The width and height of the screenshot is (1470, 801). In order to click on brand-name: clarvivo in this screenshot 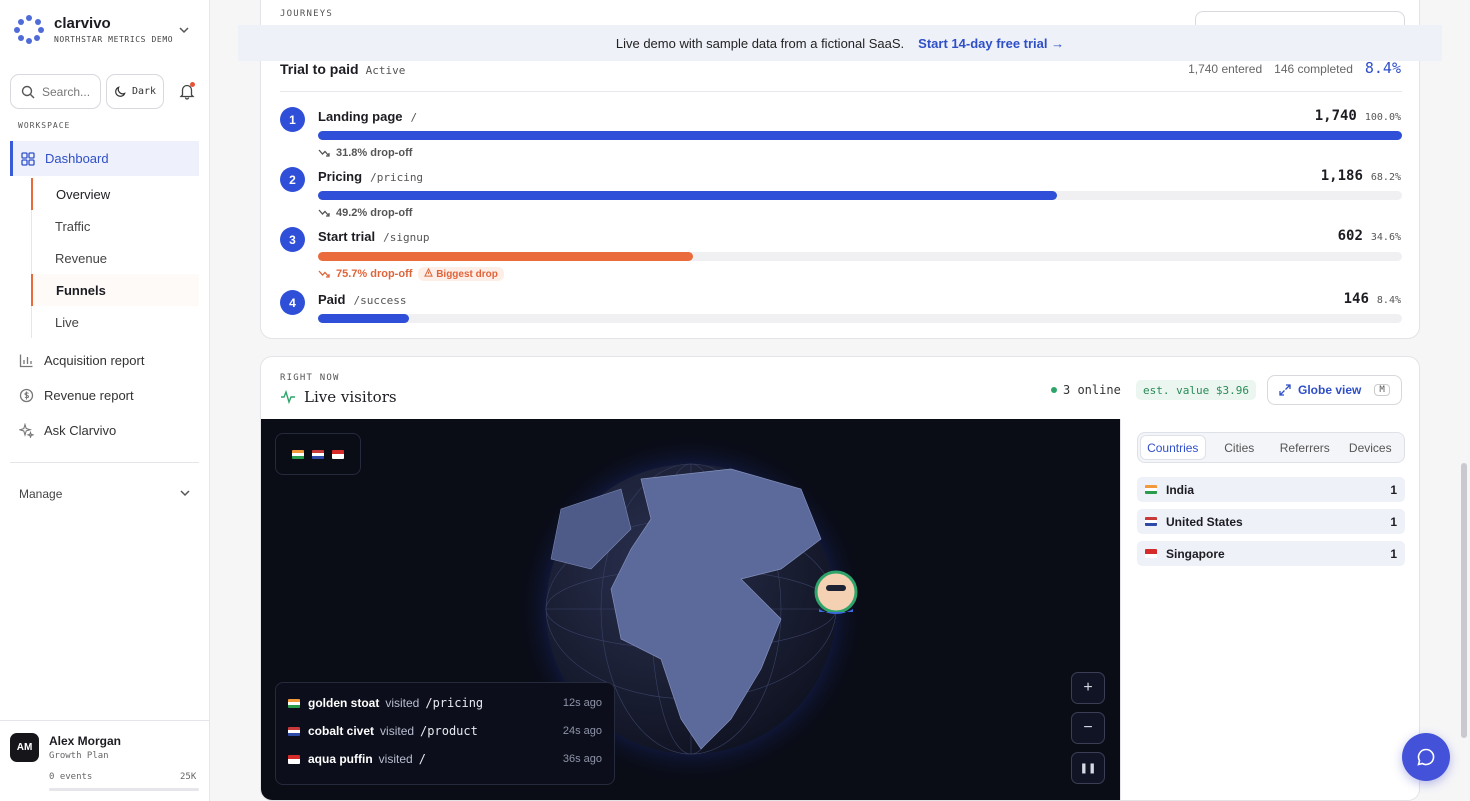, I will do `click(82, 23)`.